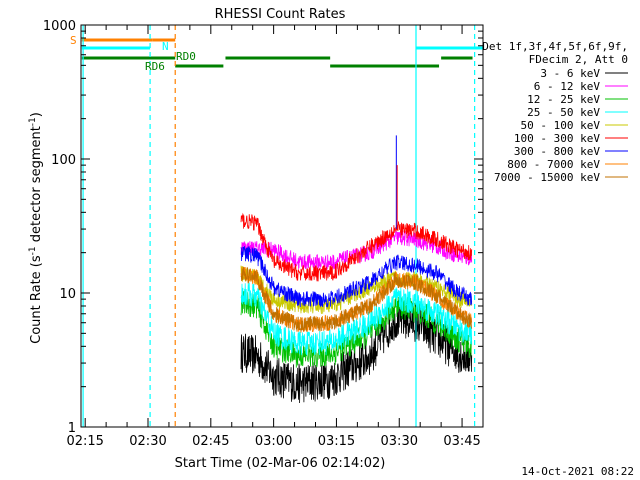 This screenshot has height=480, width=640. Describe the element at coordinates (563, 112) in the screenshot. I see `legend-entry-label: 25 - 50 keV` at that location.